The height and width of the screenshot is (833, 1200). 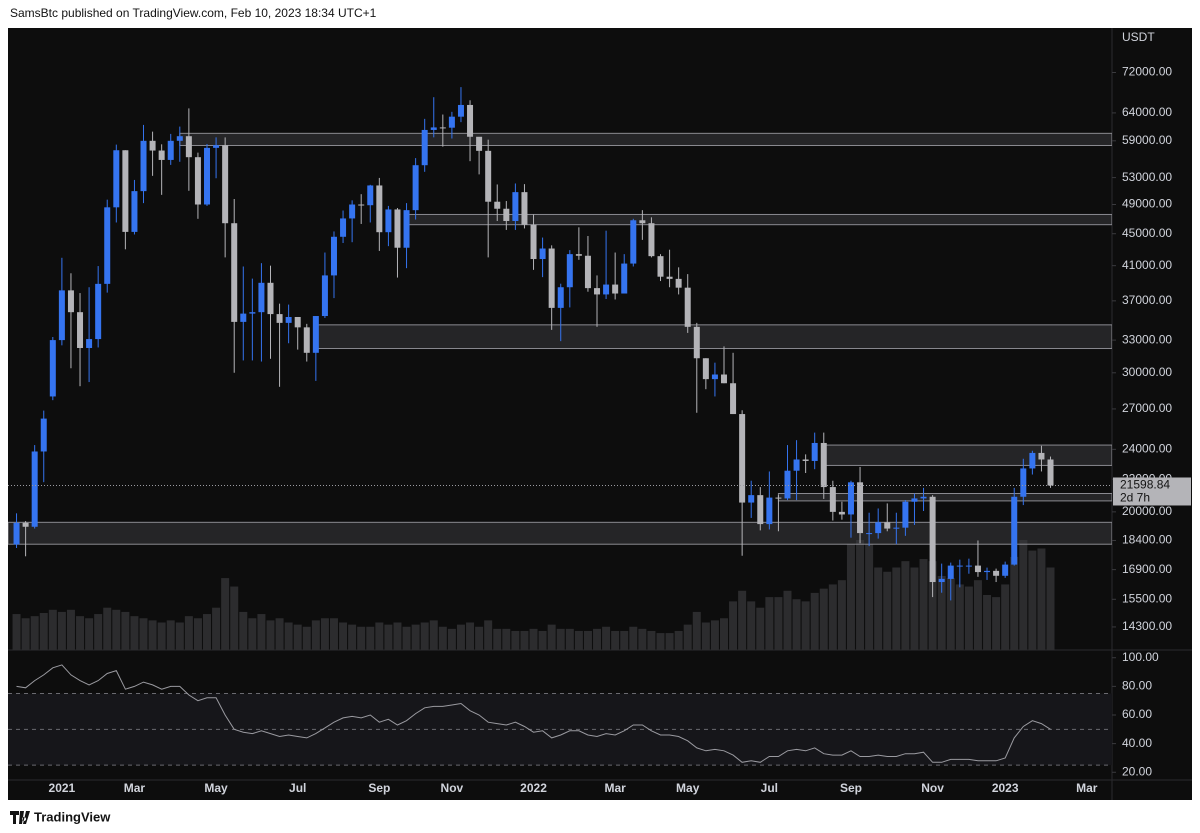 What do you see at coordinates (1147, 626) in the screenshot?
I see `y-tick-label: 14300.00` at bounding box center [1147, 626].